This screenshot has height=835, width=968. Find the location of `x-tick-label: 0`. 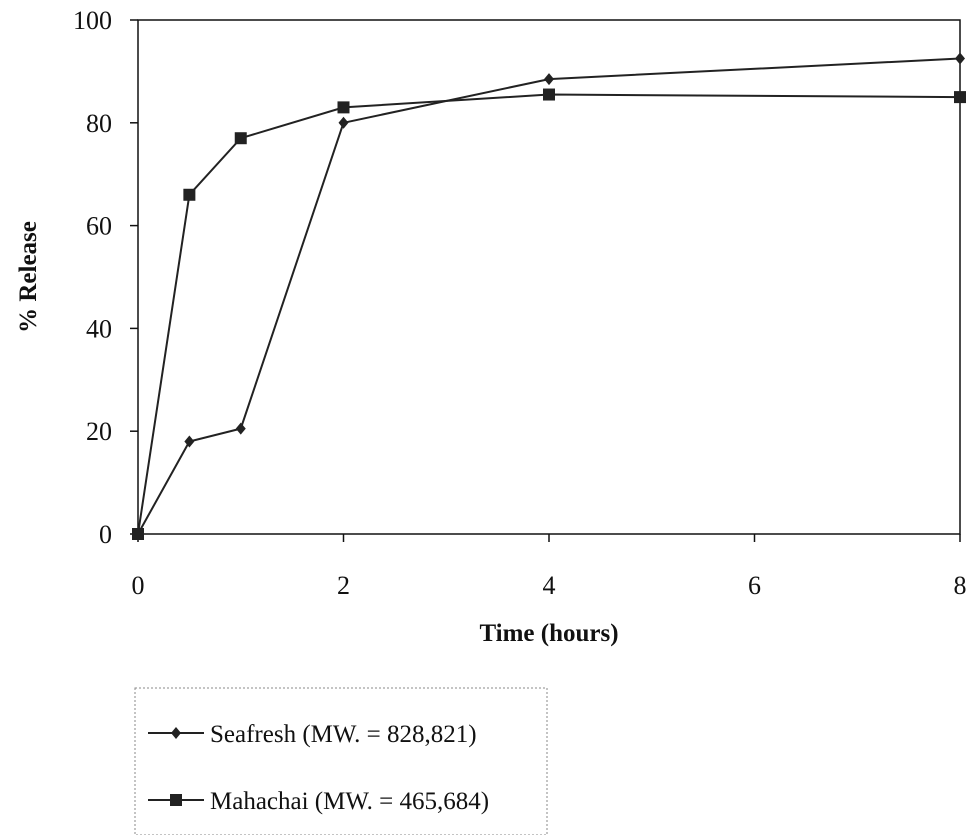

x-tick-label: 0 is located at coordinates (138, 585).